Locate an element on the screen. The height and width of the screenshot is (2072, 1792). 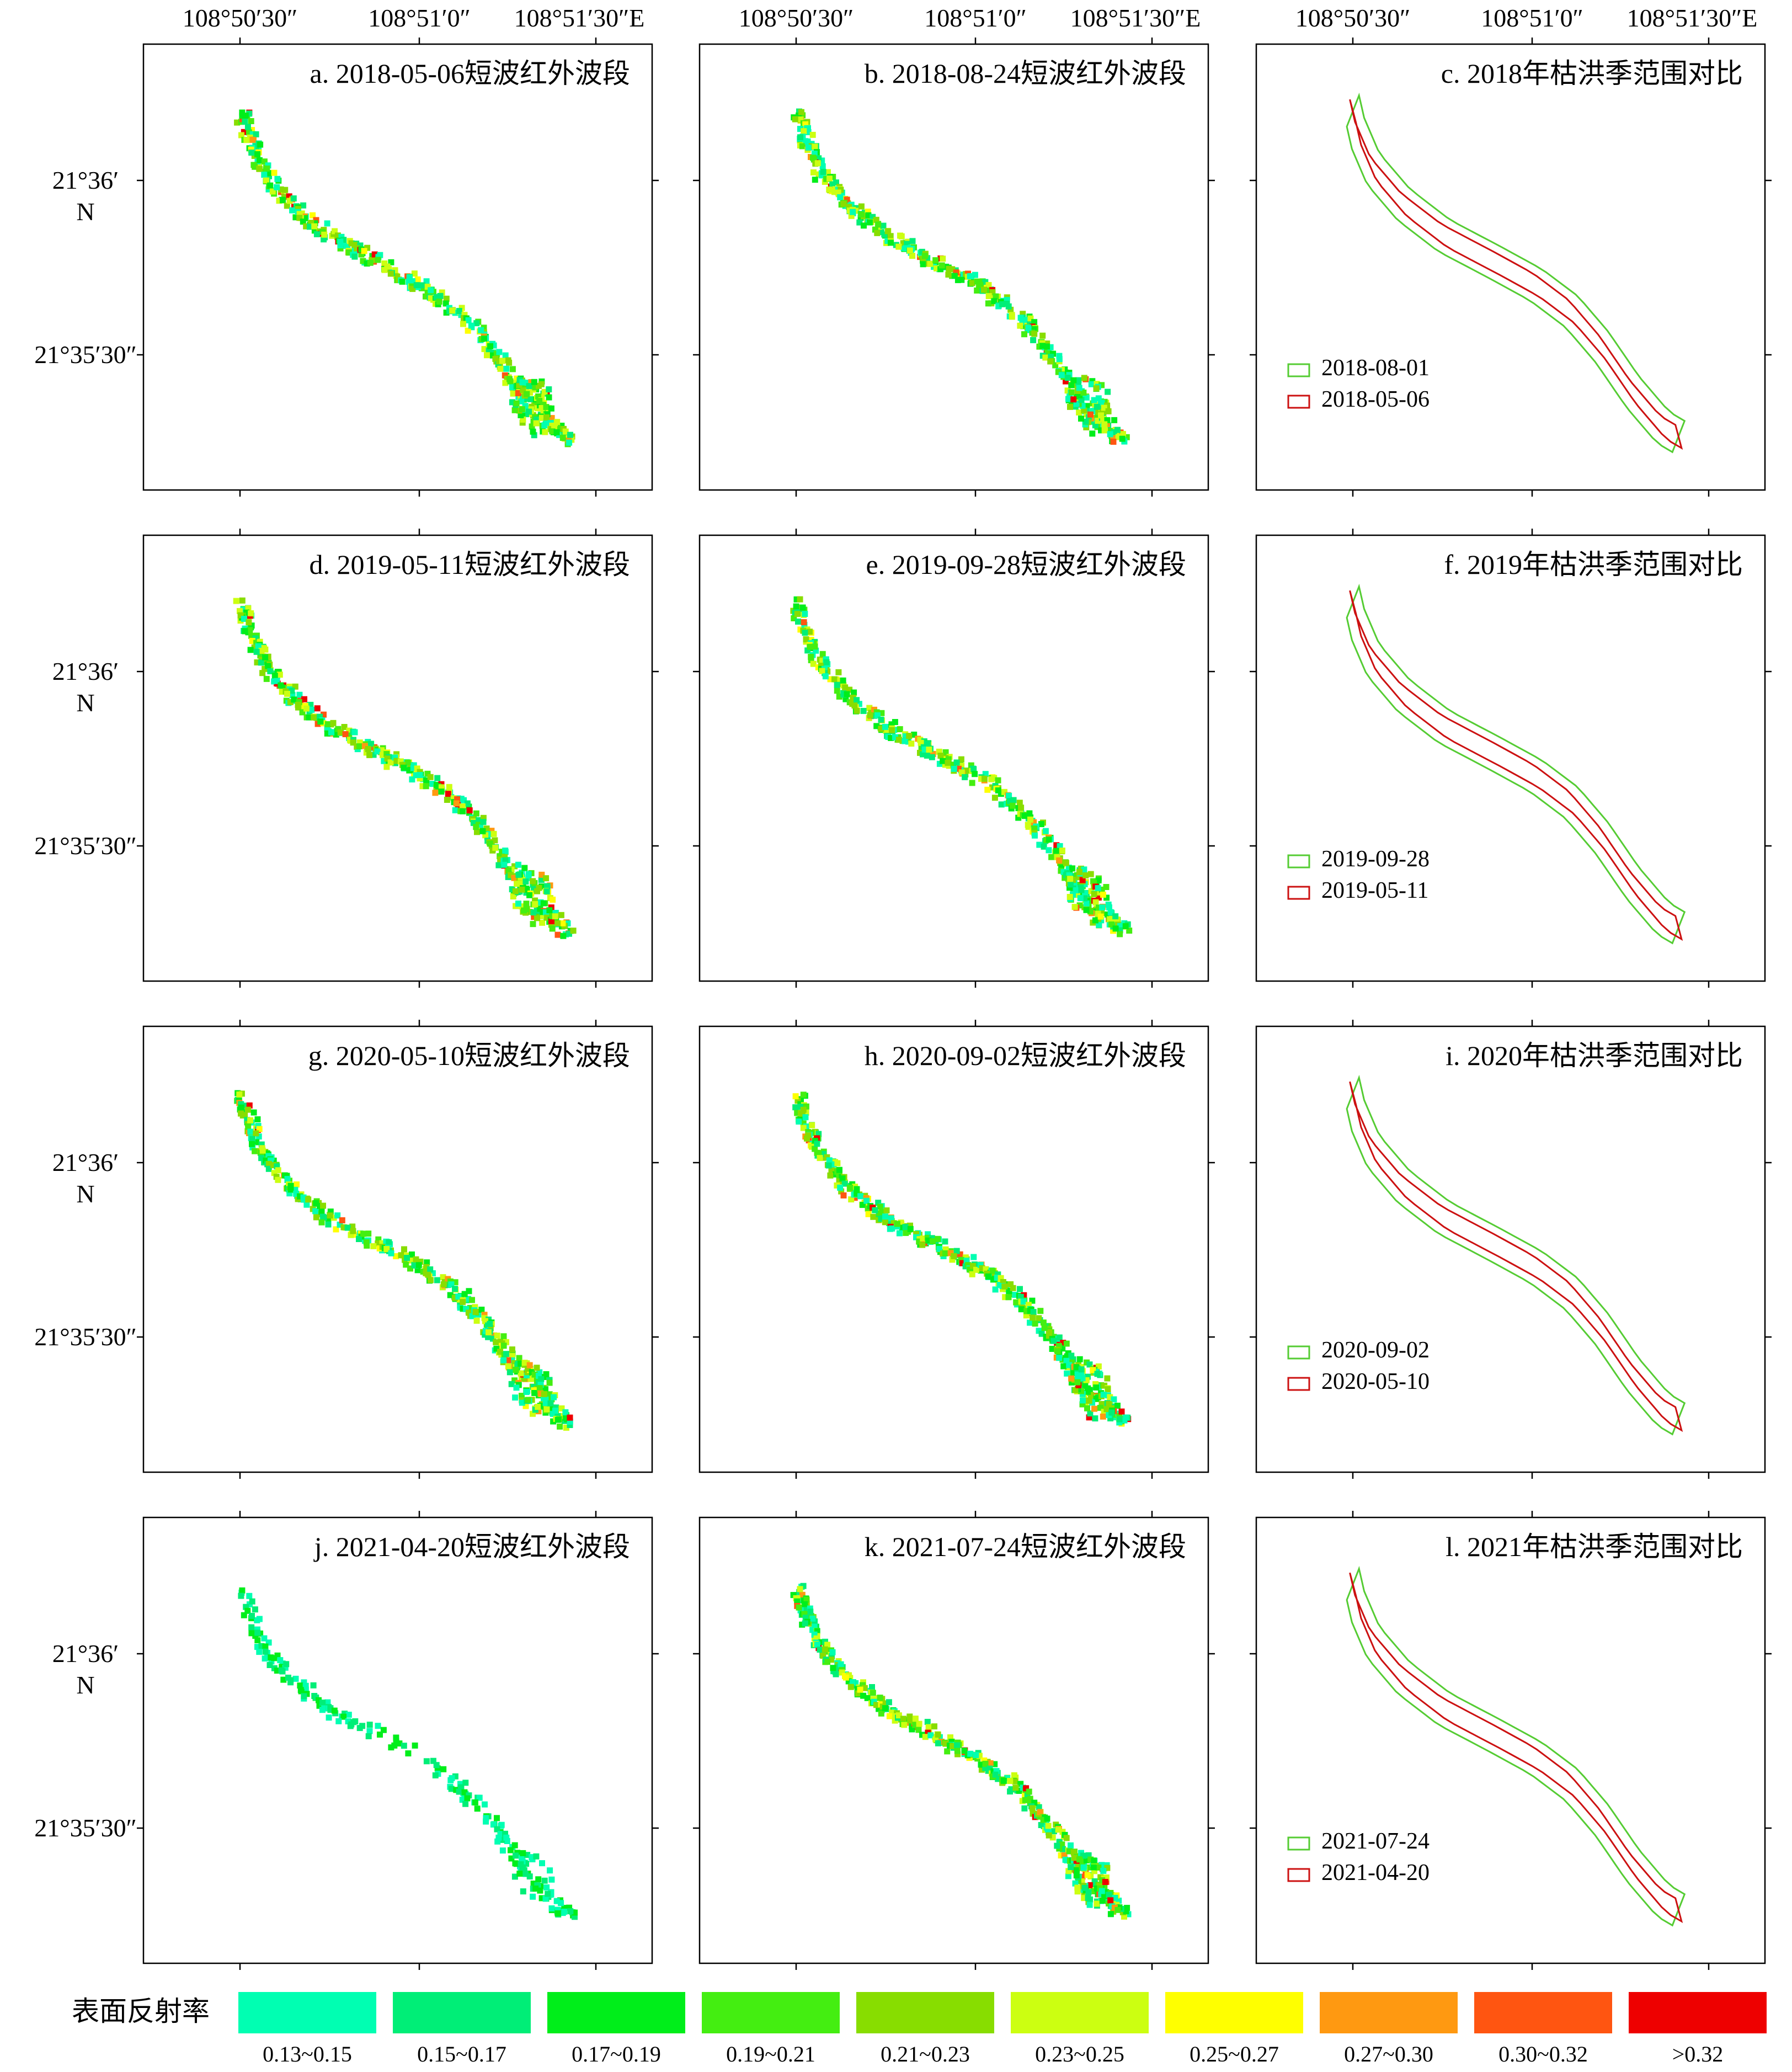
panel-frame is located at coordinates (397, 1249).